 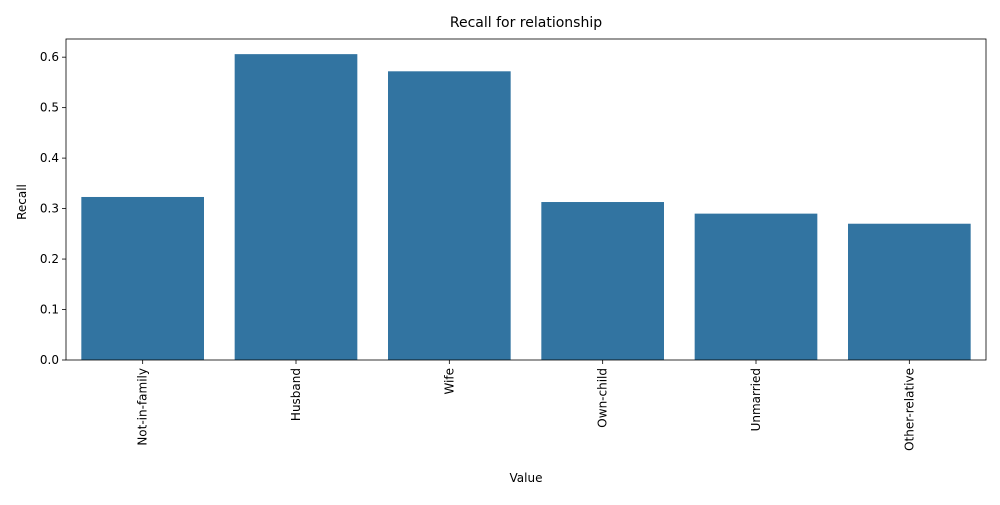 What do you see at coordinates (602, 281) in the screenshot?
I see `bar-own-child` at bounding box center [602, 281].